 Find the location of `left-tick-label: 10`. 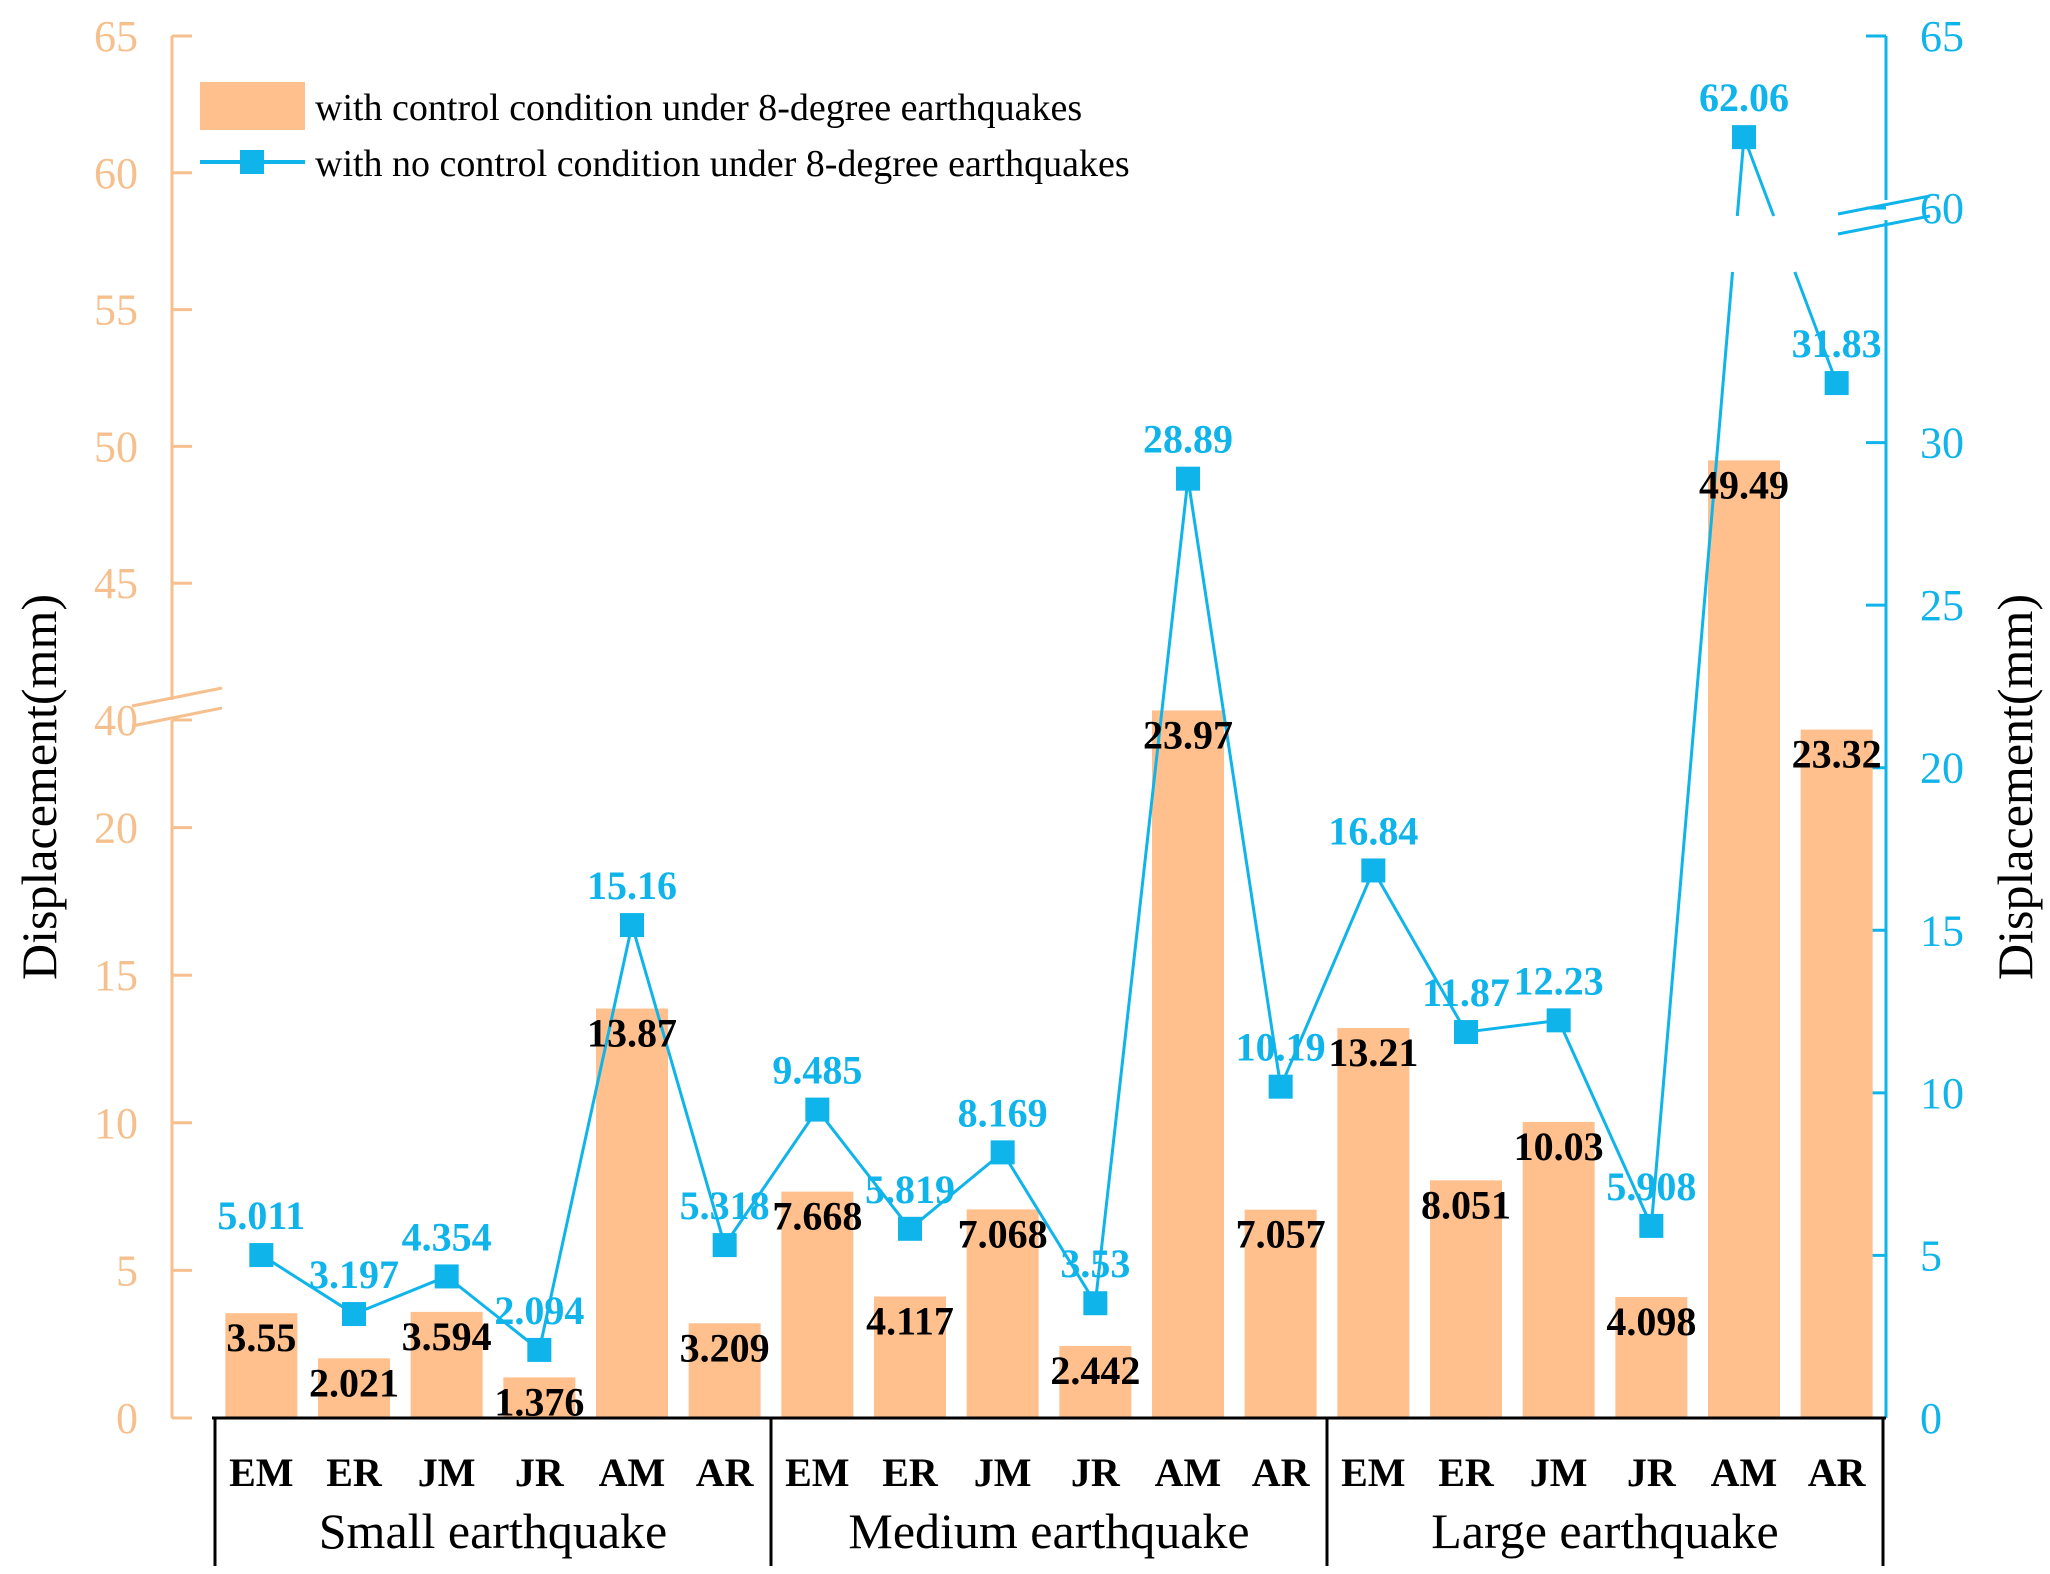

left-tick-label: 10 is located at coordinates (116, 1123).